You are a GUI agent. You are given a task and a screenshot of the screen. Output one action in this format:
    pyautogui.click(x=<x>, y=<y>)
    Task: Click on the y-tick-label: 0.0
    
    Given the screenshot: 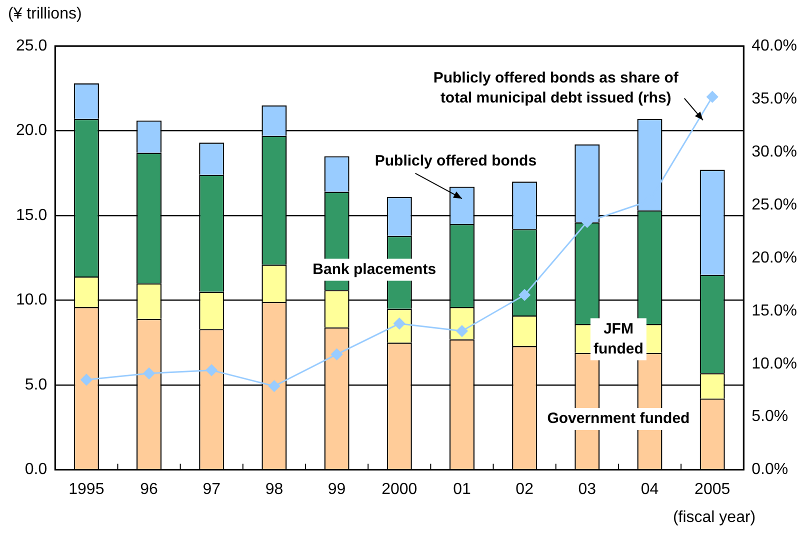 What is the action you would take?
    pyautogui.click(x=36, y=469)
    